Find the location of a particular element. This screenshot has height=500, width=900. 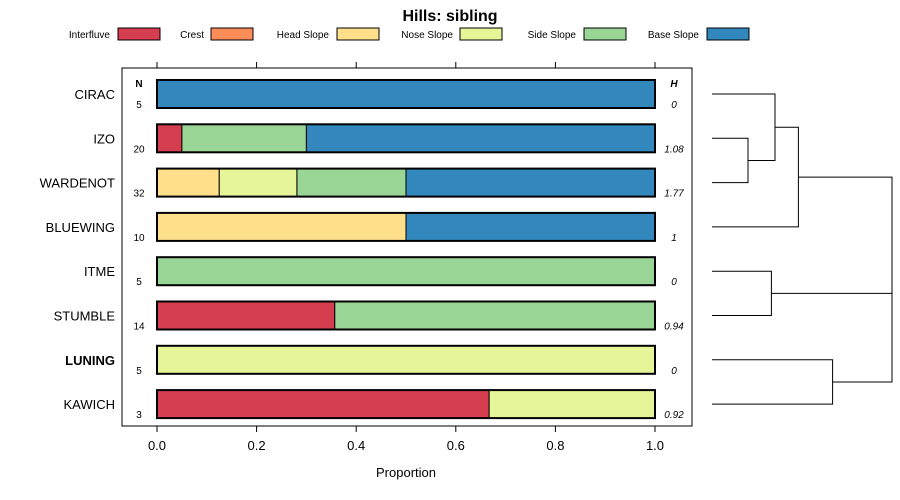

h-column-header: H is located at coordinates (674, 84).